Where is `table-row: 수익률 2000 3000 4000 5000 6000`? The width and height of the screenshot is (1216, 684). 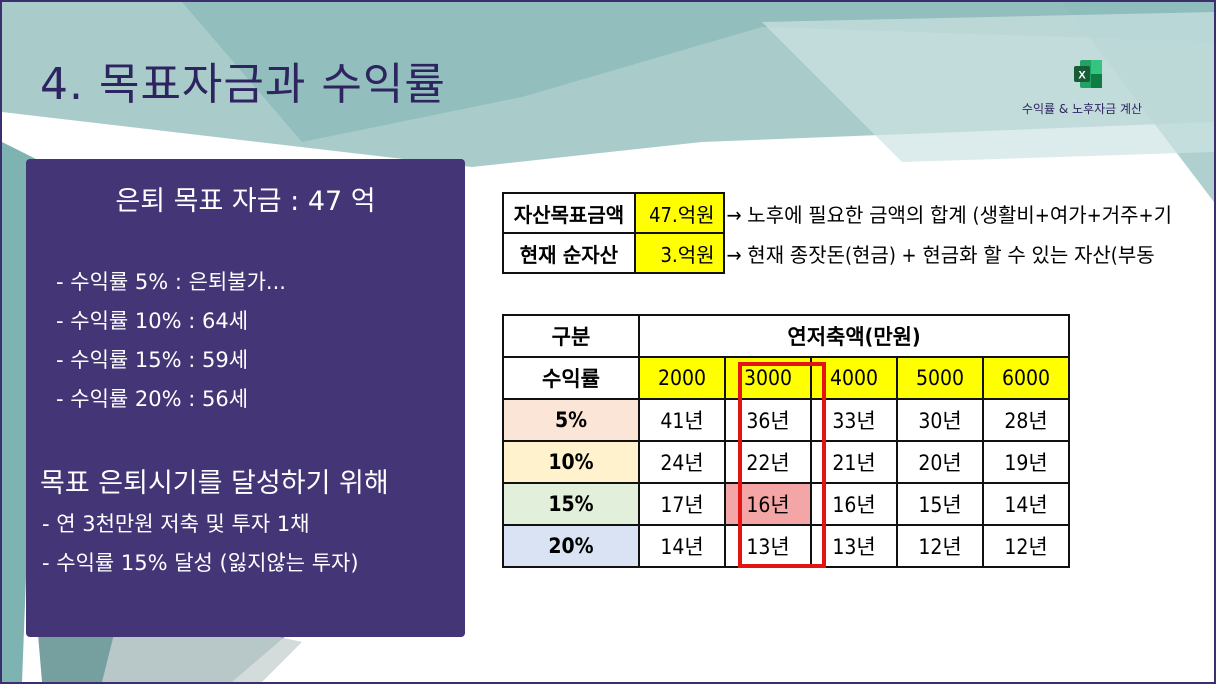
table-row: 수익률 2000 3000 4000 5000 6000 is located at coordinates (786, 378).